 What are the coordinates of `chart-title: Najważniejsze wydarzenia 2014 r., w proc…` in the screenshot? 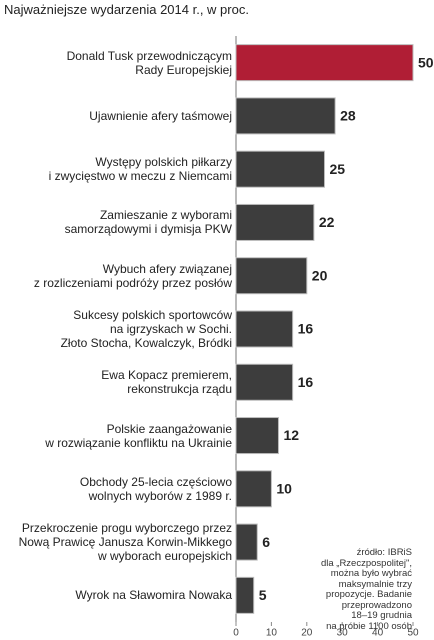 It's located at (126, 9).